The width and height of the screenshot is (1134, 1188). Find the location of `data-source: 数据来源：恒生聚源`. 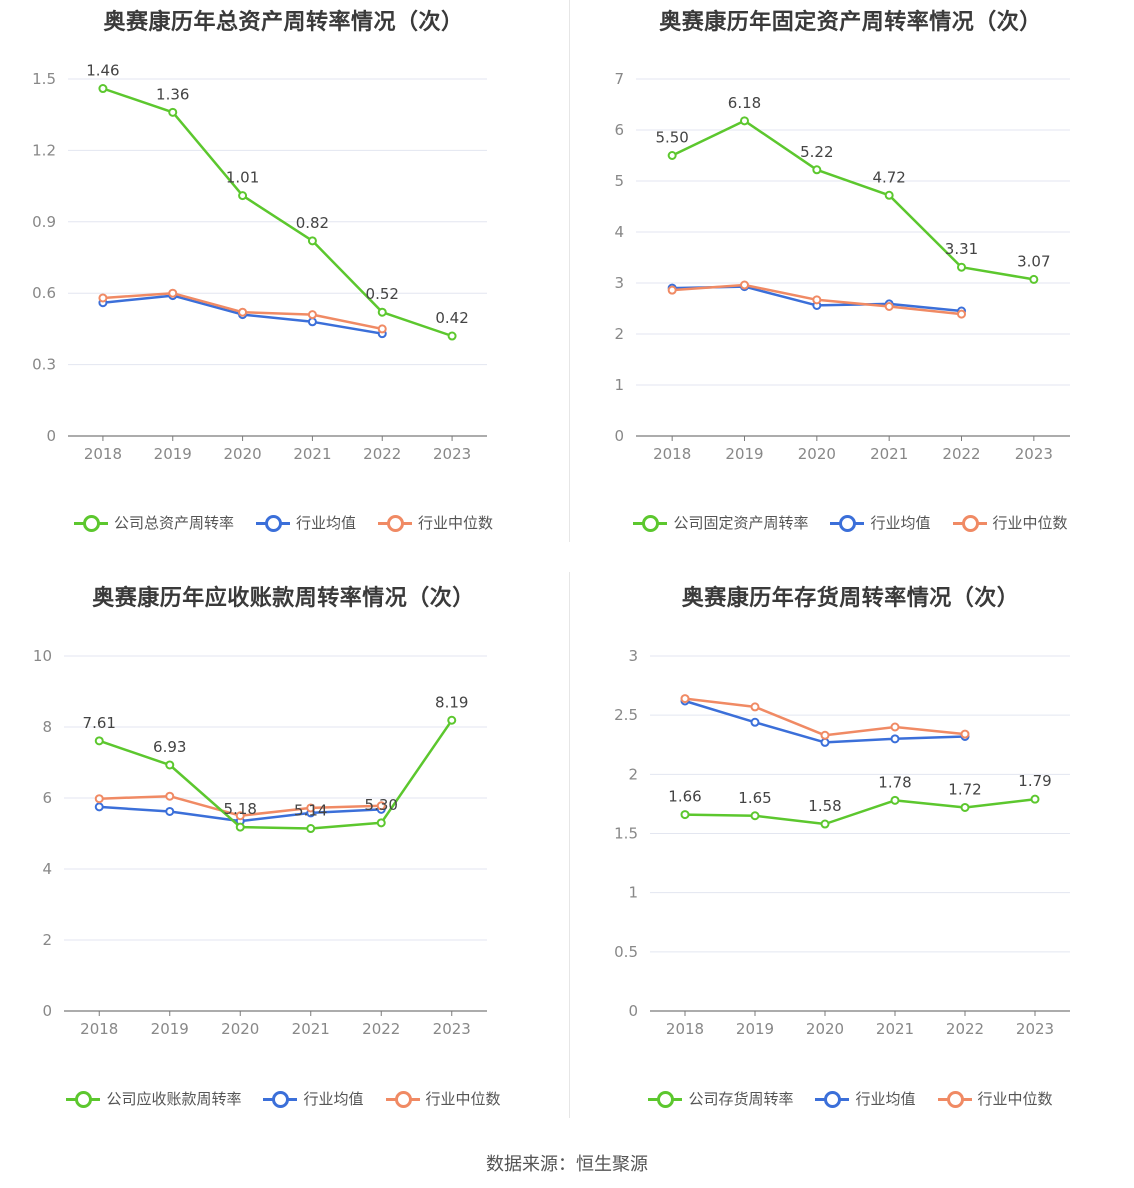

data-source: 数据来源：恒生聚源 is located at coordinates (567, 1164).